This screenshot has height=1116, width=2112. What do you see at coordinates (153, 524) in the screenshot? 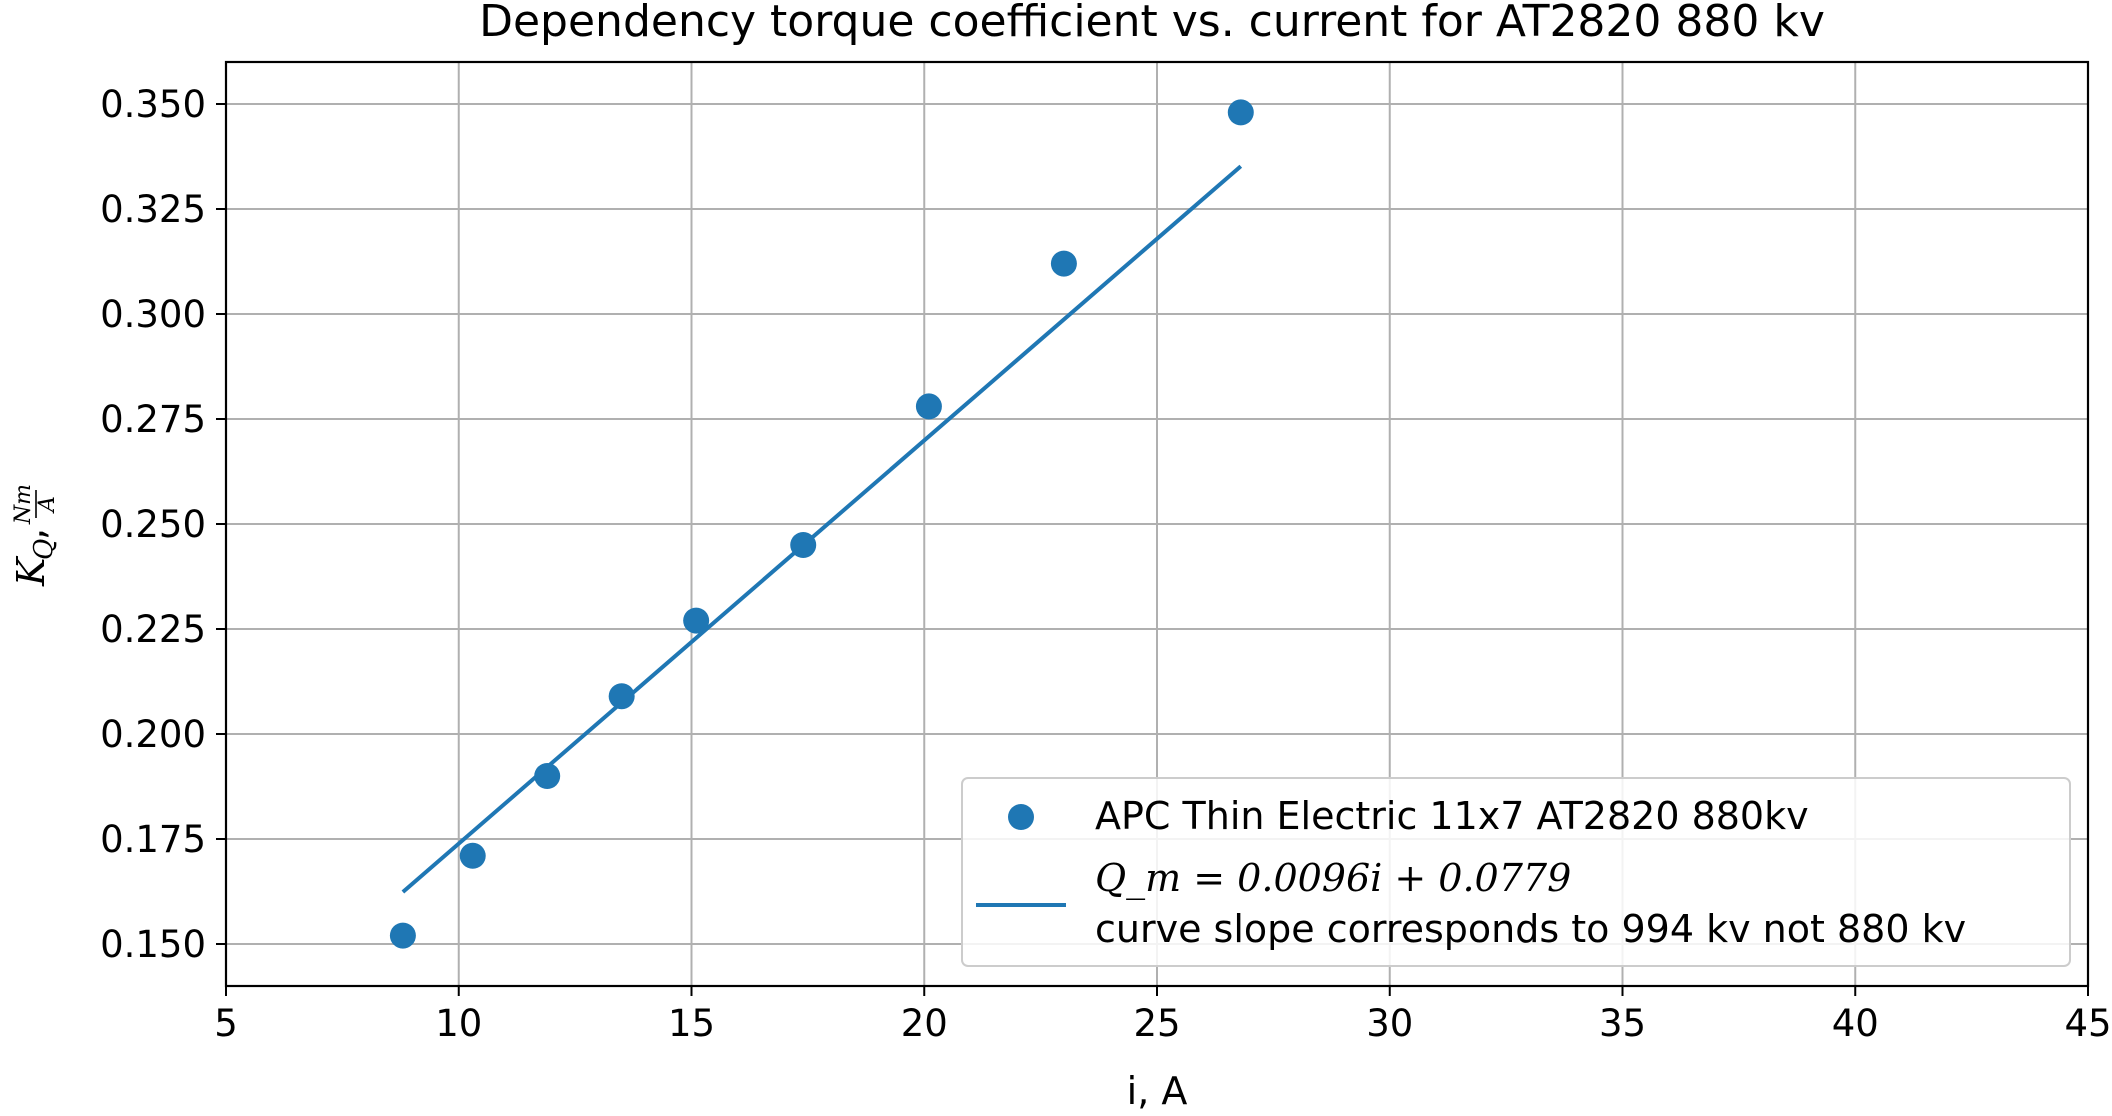
I see `y-tick-label: 0.250` at bounding box center [153, 524].